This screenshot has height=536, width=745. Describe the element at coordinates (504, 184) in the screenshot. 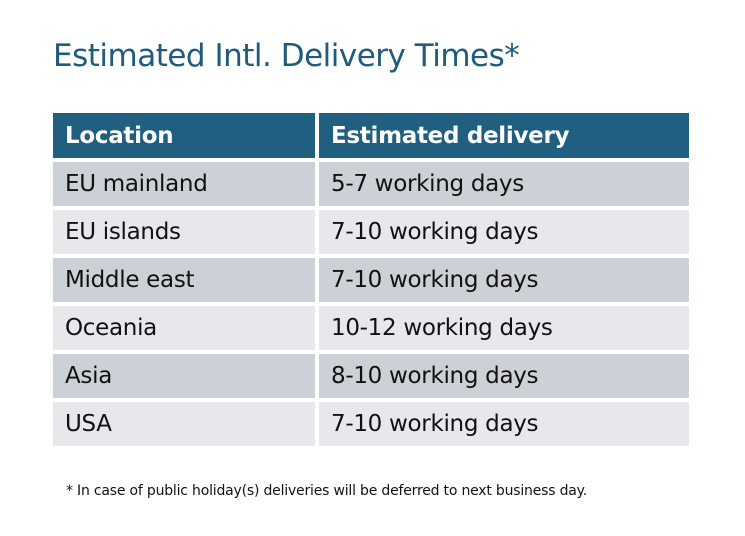

I see `delivery-cell: 5-7 working days` at that location.